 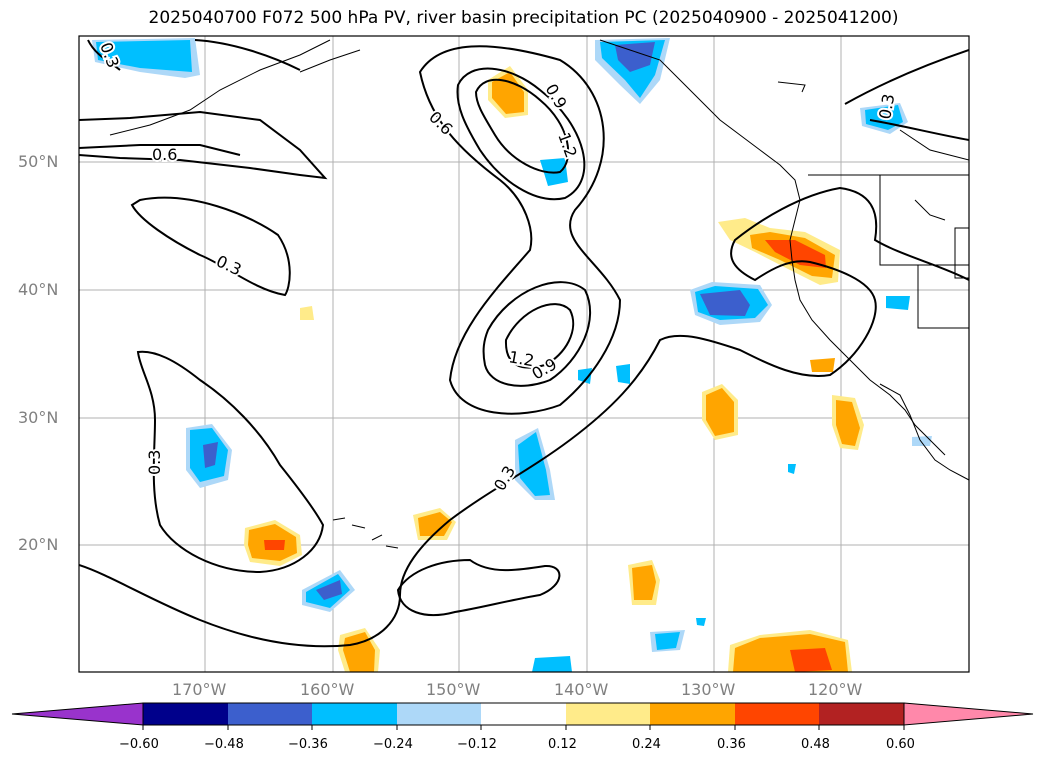 What do you see at coordinates (815, 744) in the screenshot?
I see `colorbar-tick-label: 0.48` at bounding box center [815, 744].